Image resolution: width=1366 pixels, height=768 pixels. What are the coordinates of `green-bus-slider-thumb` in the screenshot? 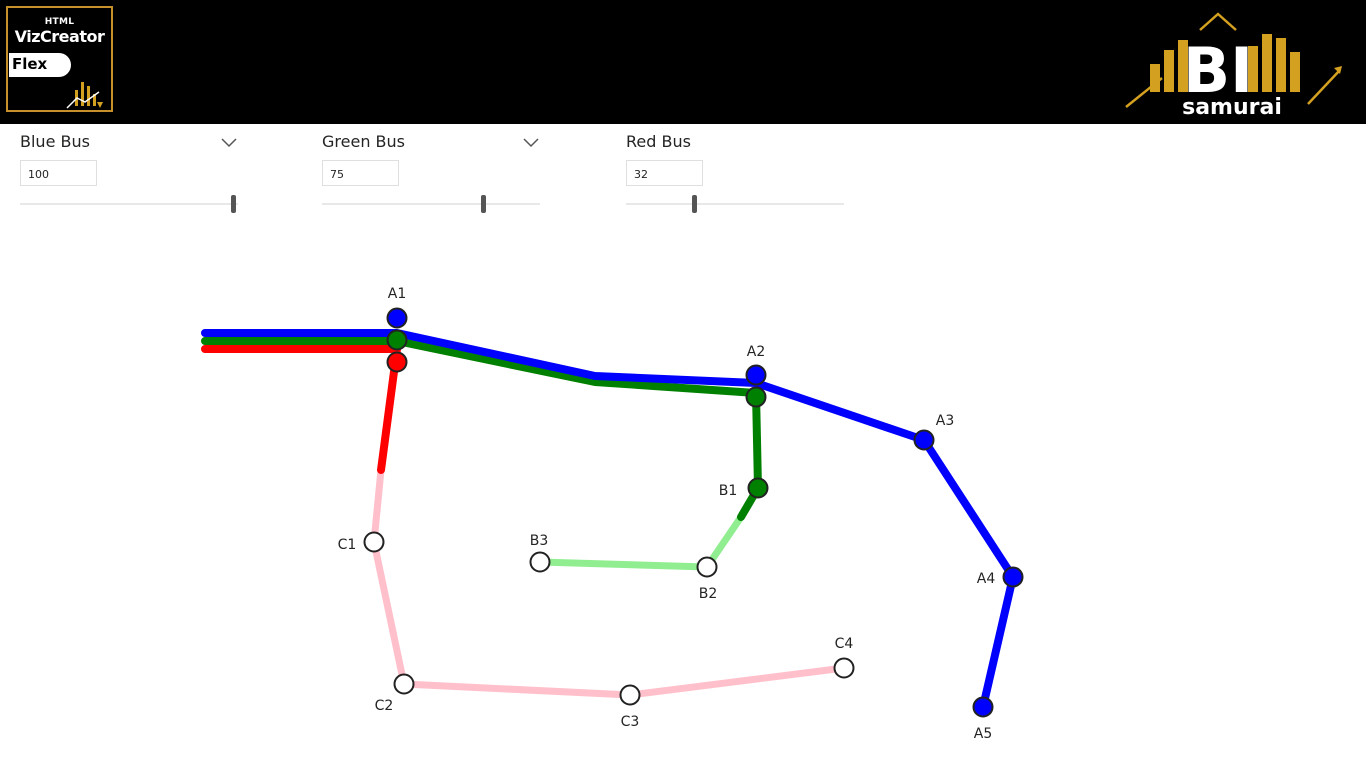 It's located at (483, 204).